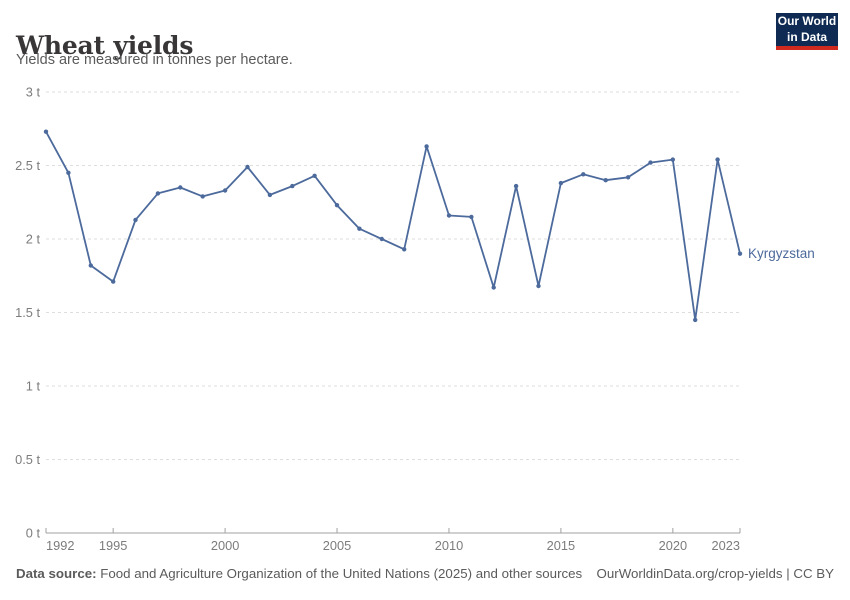 This screenshot has width=850, height=600. Describe the element at coordinates (180, 187) in the screenshot. I see `data-point-1998` at that location.